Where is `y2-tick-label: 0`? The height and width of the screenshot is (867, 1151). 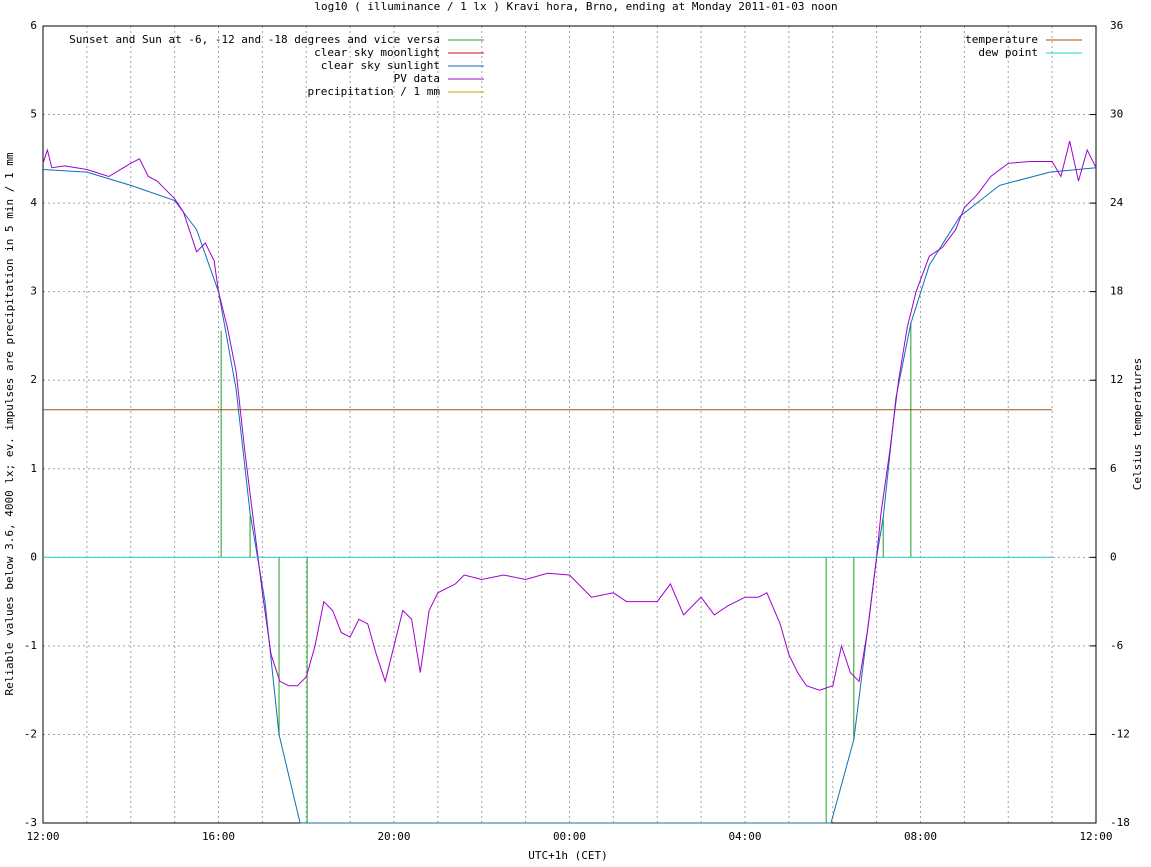 y2-tick-label: 0 is located at coordinates (1113, 556).